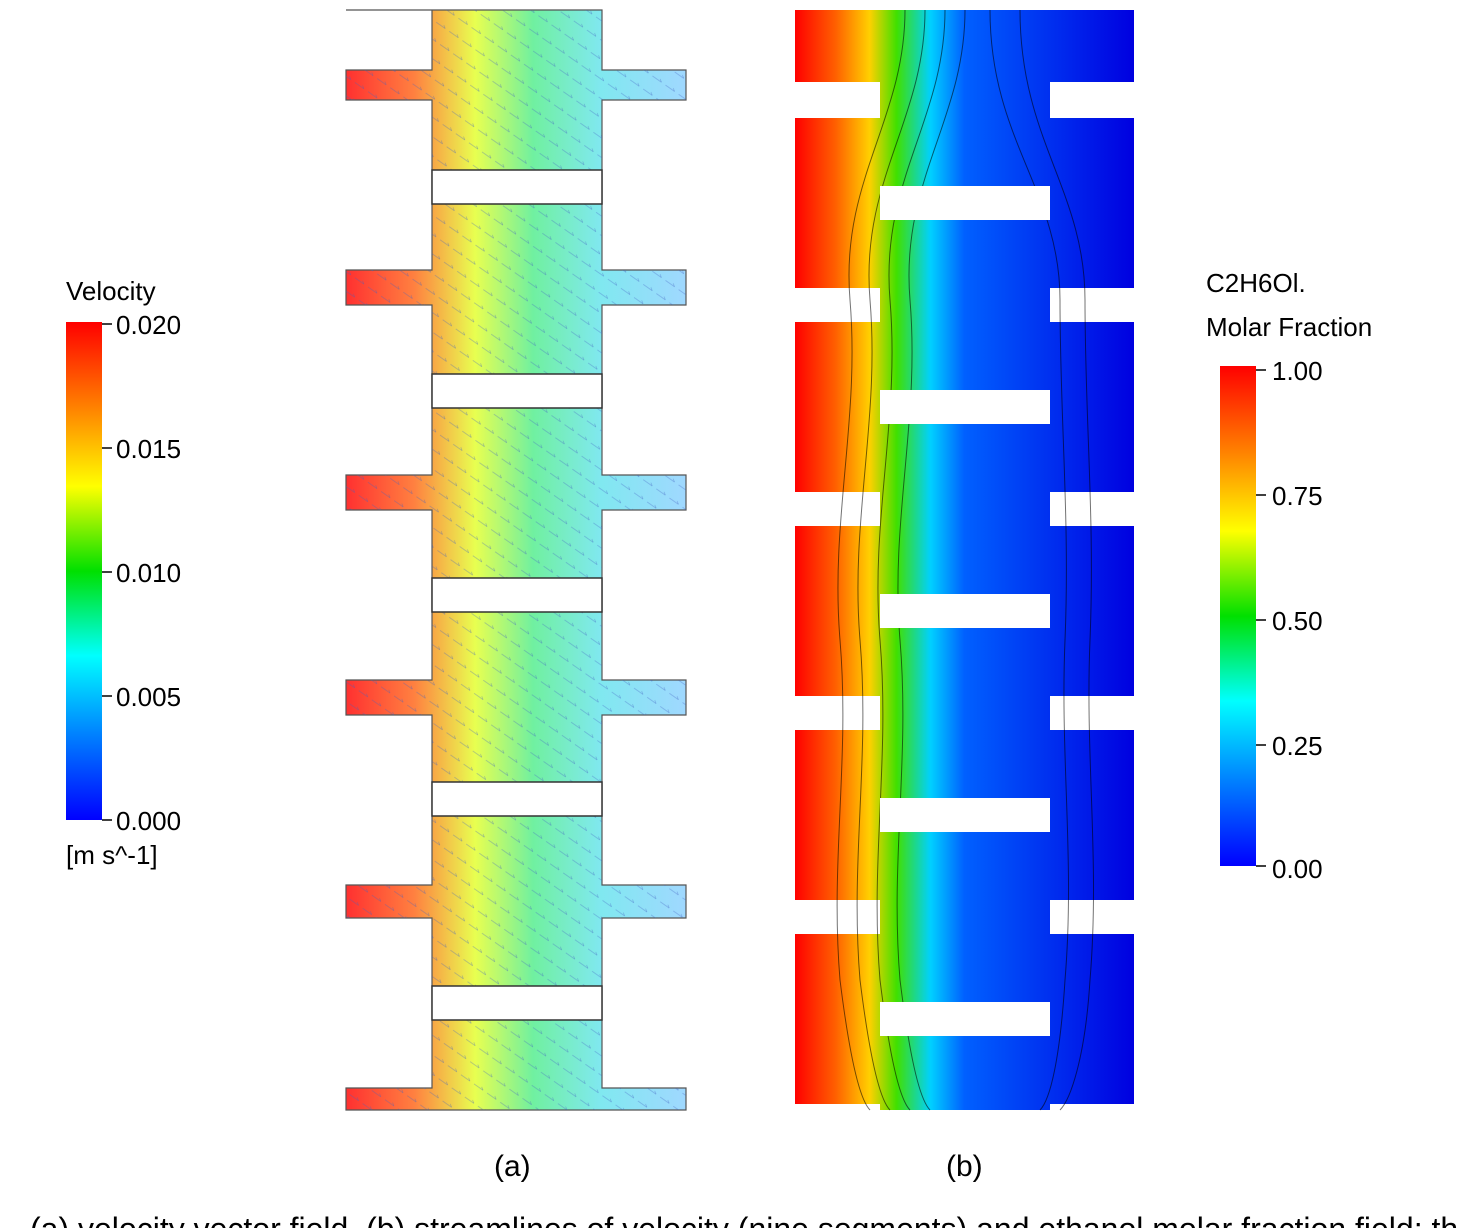 Image resolution: width=1460 pixels, height=1228 pixels. Describe the element at coordinates (84, 571) in the screenshot. I see `velocity-colorbar` at that location.